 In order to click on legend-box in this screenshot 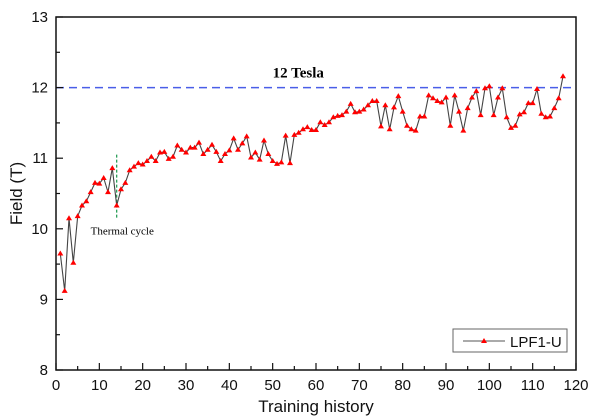, I will do `click(510, 340)`.